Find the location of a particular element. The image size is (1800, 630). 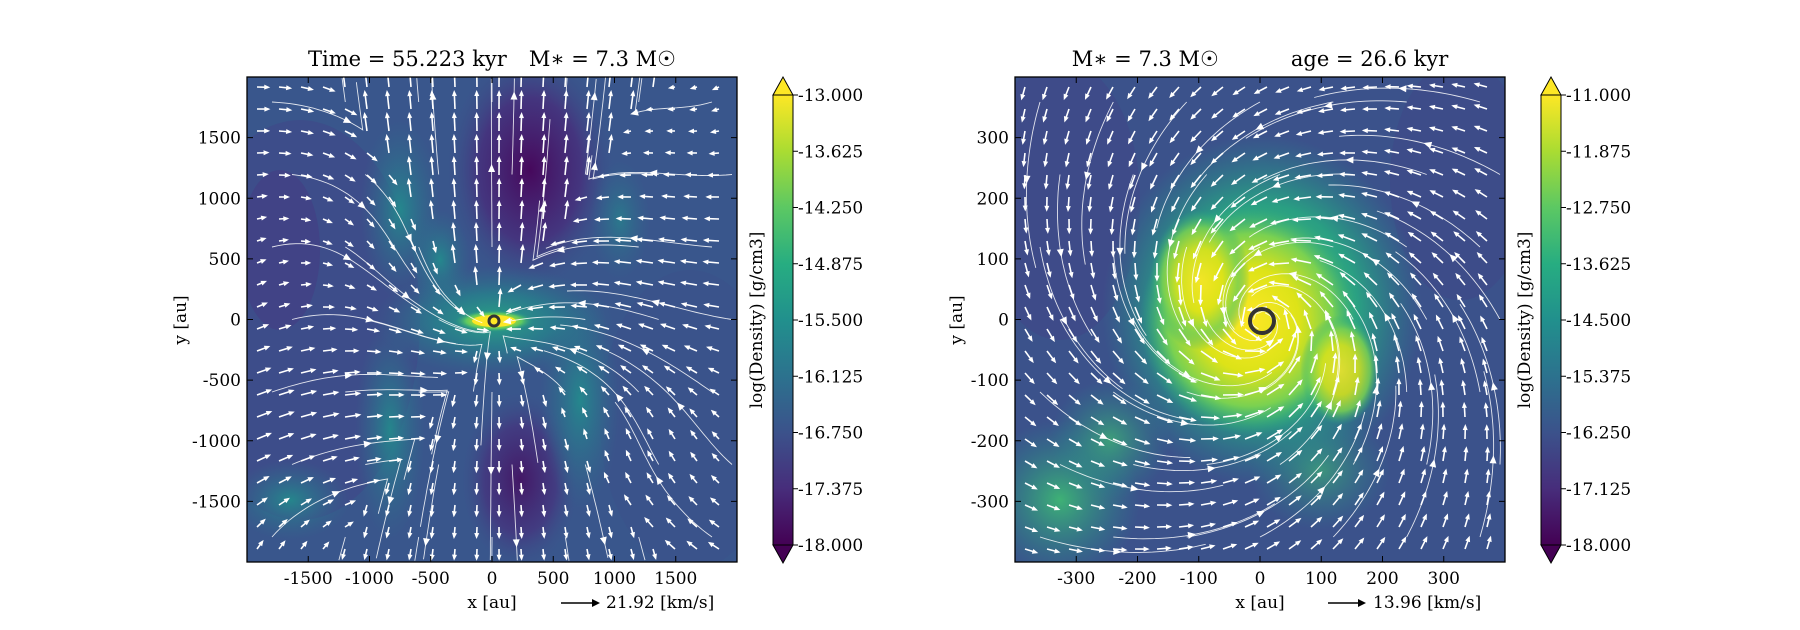

velocity-arrow is located at coordinates (410, 82).